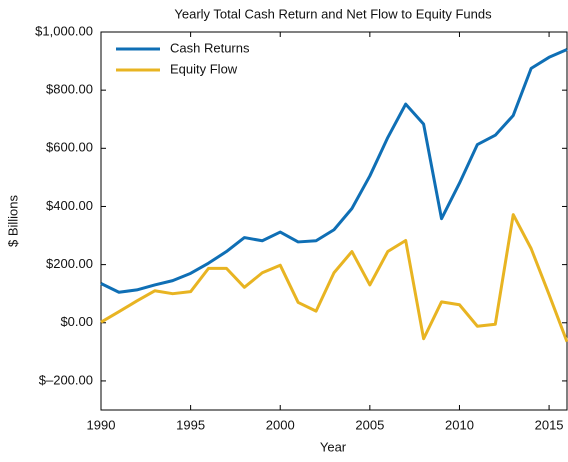  Describe the element at coordinates (204, 68) in the screenshot. I see `legend-label: Equity Flow` at that location.